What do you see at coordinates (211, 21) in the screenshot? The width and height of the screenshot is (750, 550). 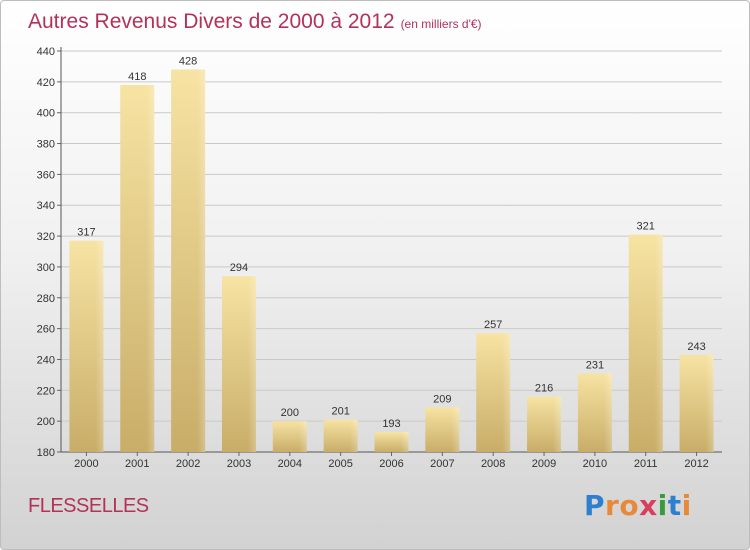 I see `chart-title-text: Autres Revenus Divers de 2000 à 2012` at bounding box center [211, 21].